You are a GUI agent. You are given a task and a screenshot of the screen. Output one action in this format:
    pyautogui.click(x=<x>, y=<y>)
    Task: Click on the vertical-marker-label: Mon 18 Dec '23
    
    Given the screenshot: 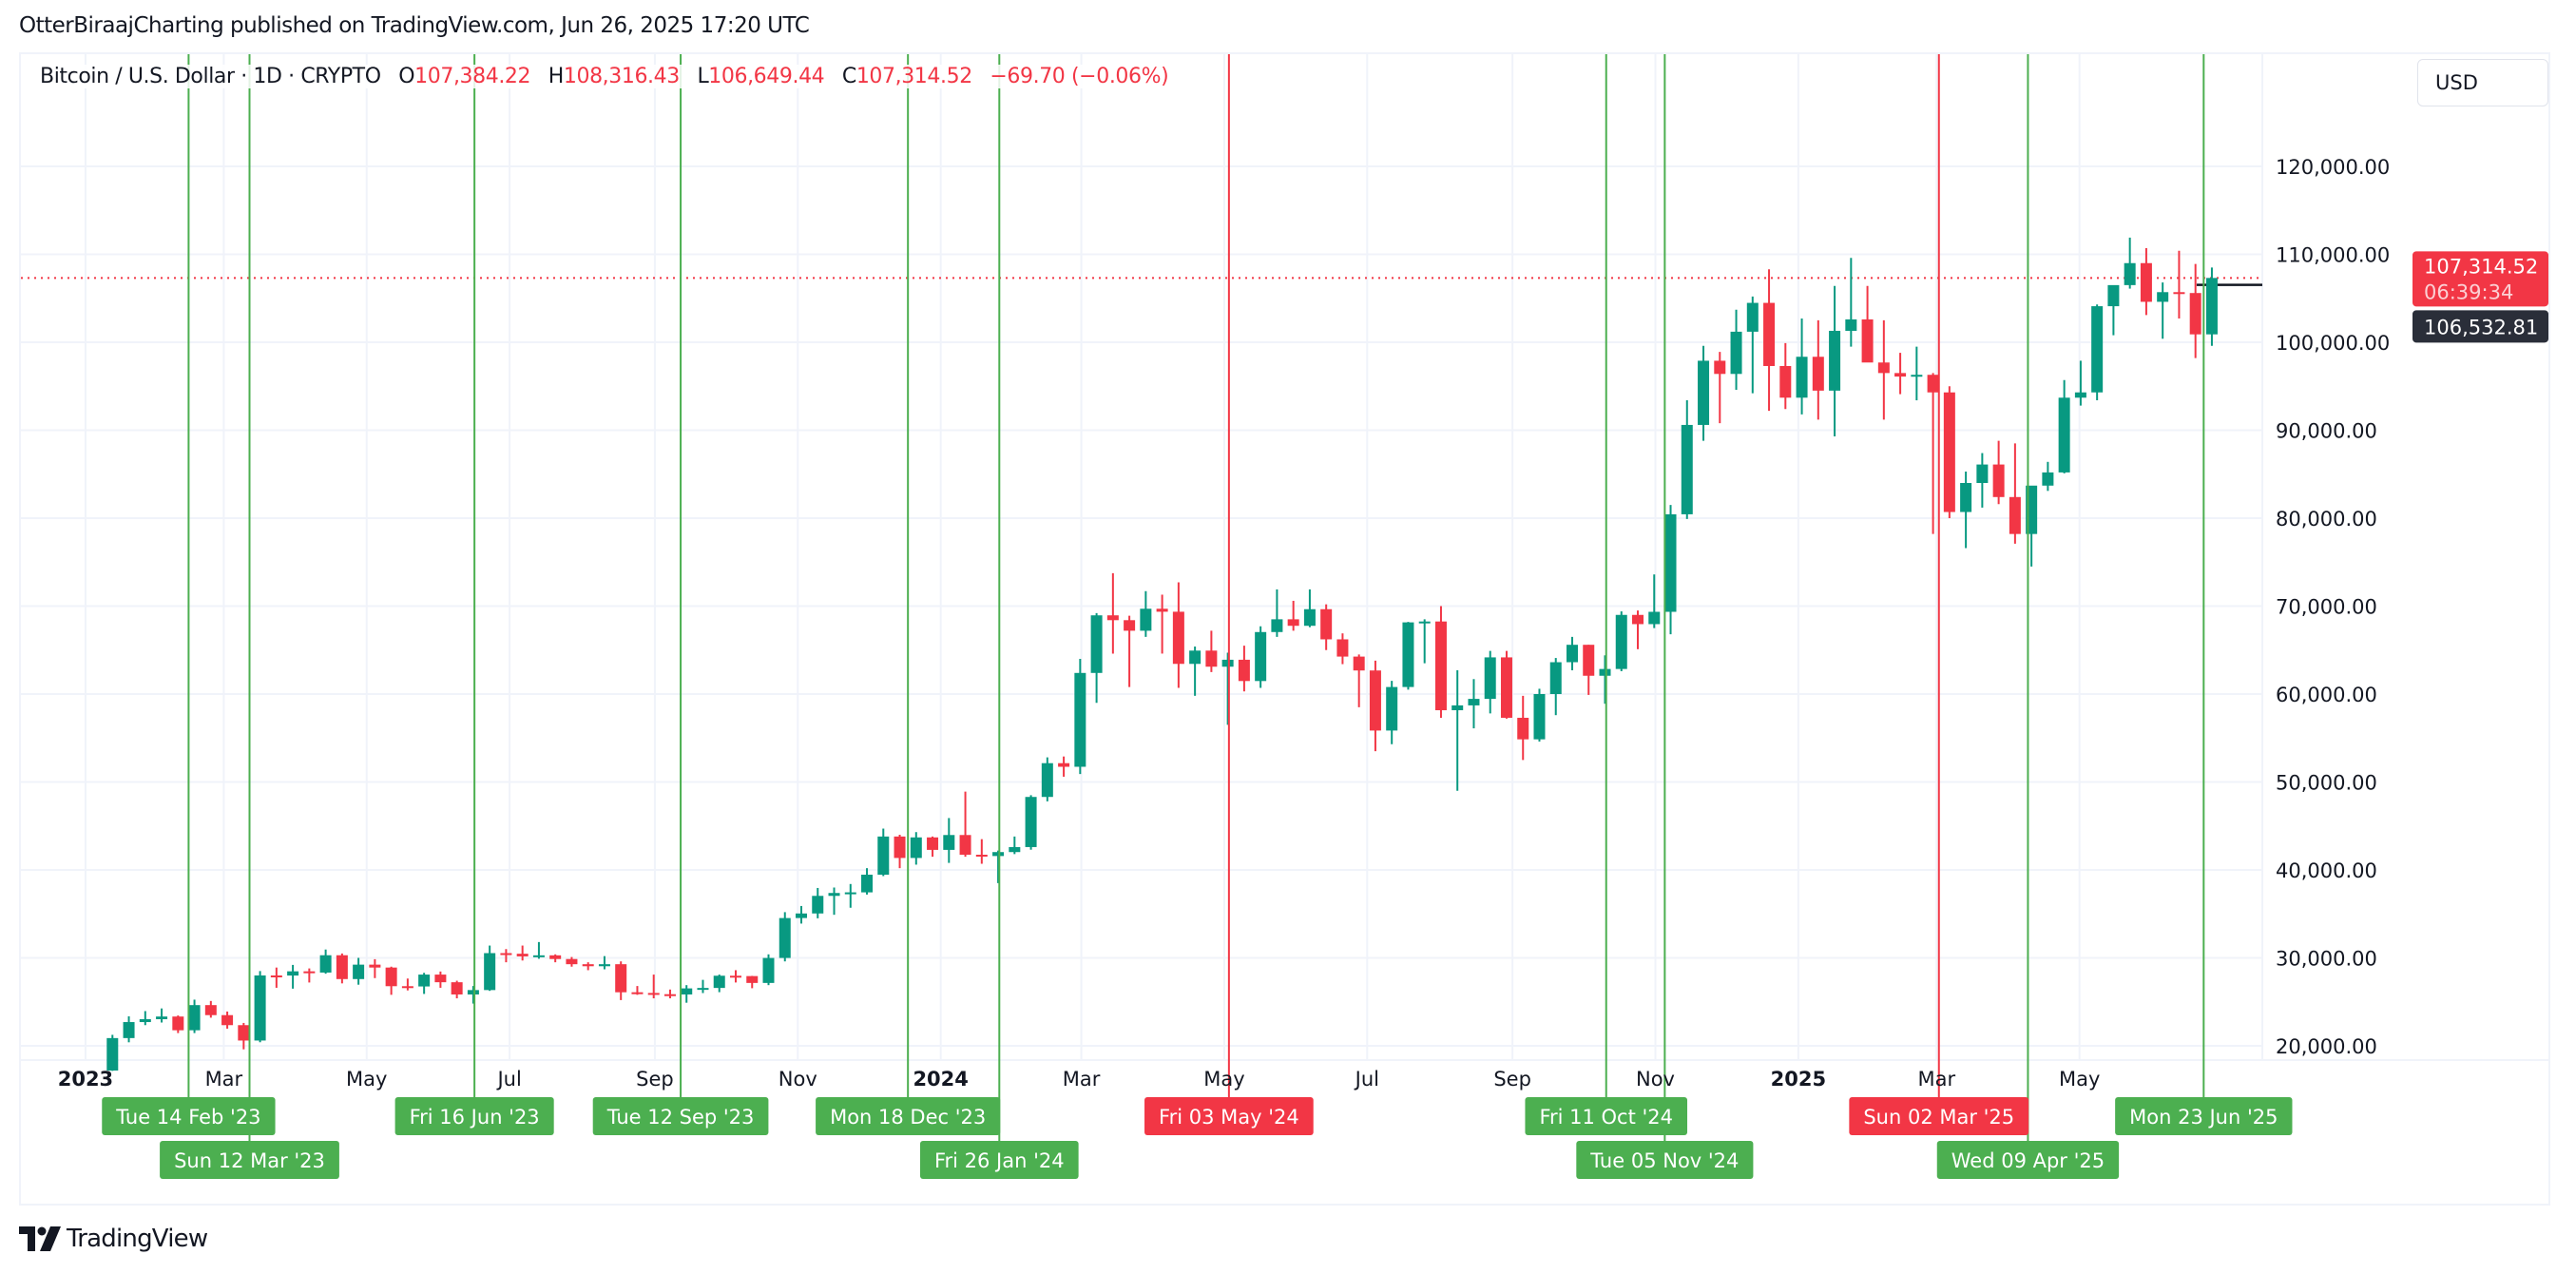 What is the action you would take?
    pyautogui.click(x=909, y=1116)
    